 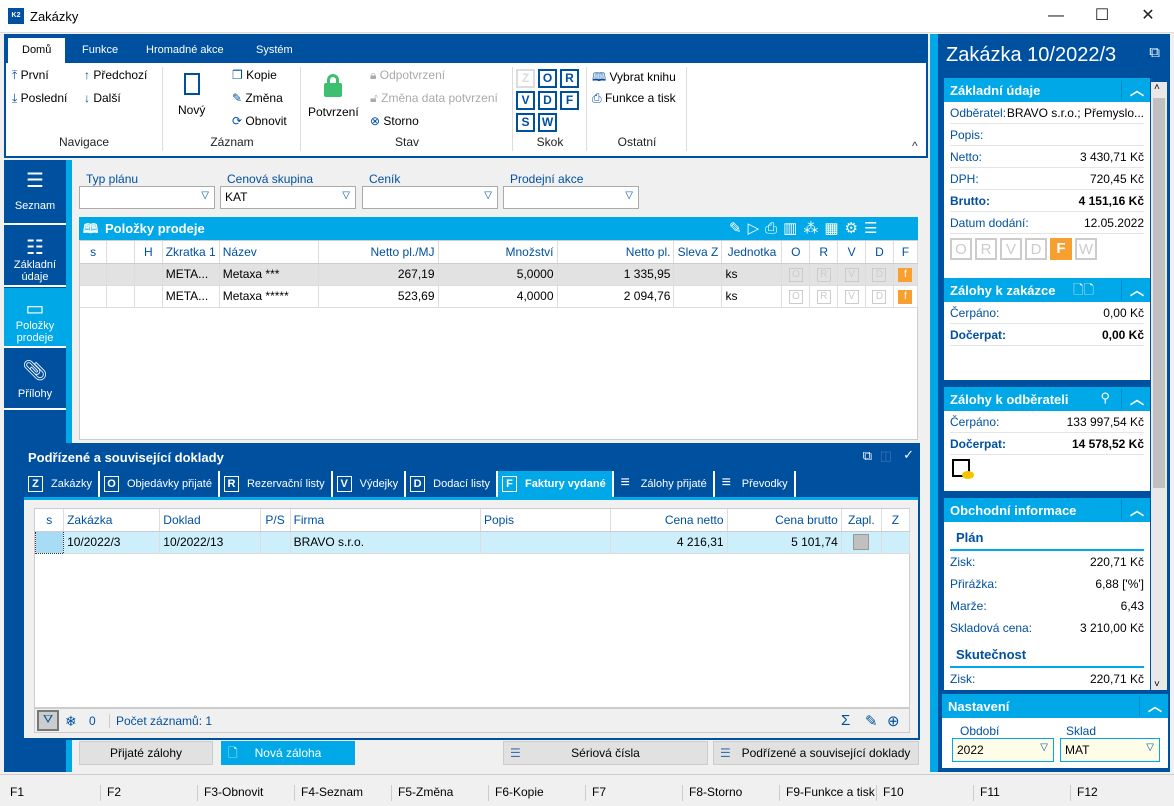 I want to click on col-d: D, so click(x=879, y=252).